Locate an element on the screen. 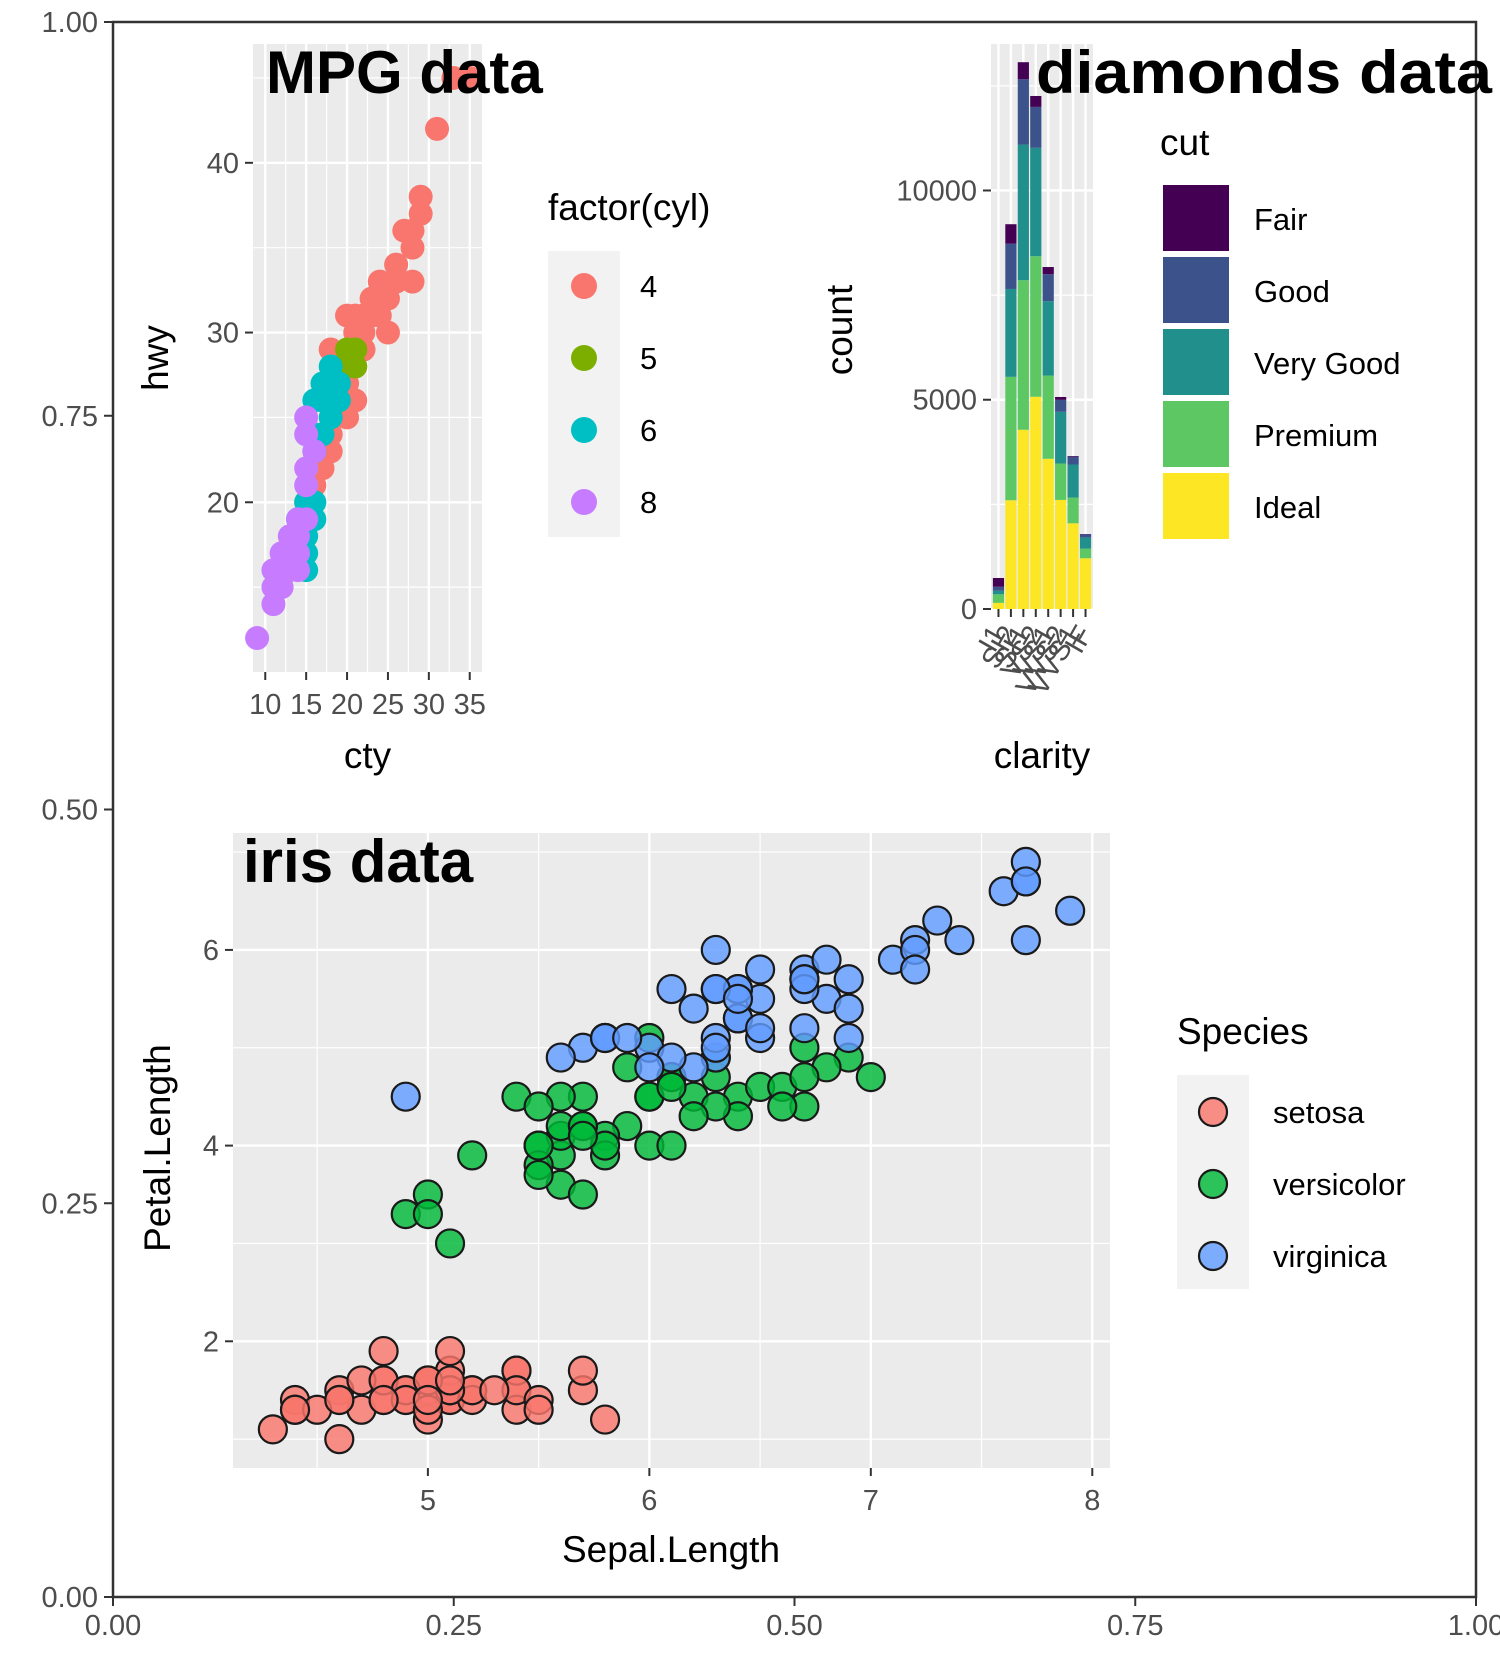  mpg-y-tick-label: 40 is located at coordinates (223, 164).